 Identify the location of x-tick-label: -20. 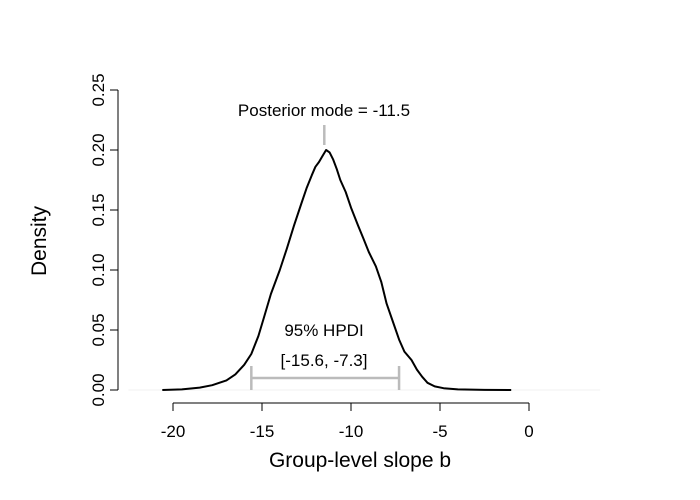
(173, 431).